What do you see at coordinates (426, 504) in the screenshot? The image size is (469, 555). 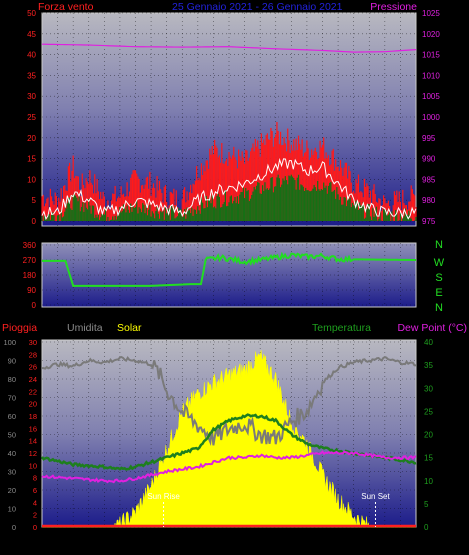 I see `temperature-y-tick-5: 5` at bounding box center [426, 504].